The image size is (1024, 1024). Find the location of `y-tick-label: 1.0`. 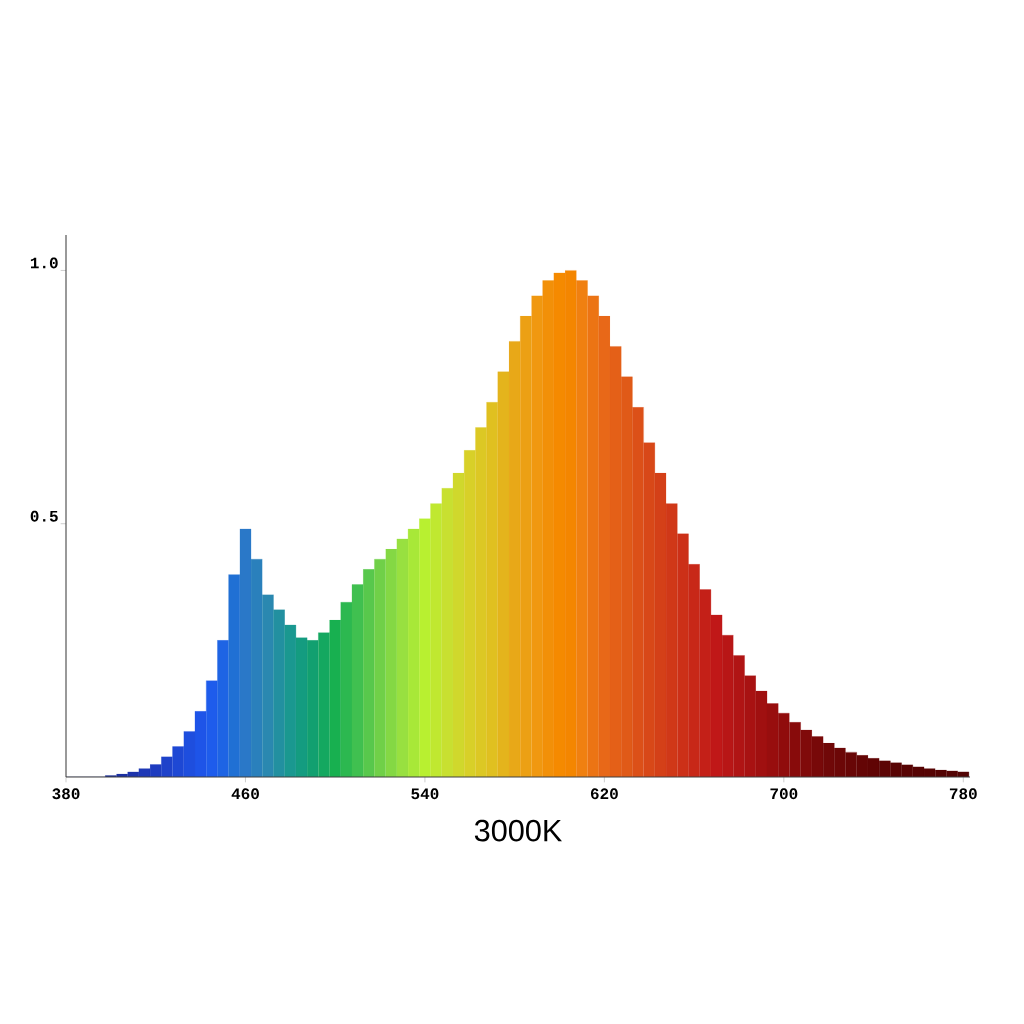

y-tick-label: 1.0 is located at coordinates (44, 263).